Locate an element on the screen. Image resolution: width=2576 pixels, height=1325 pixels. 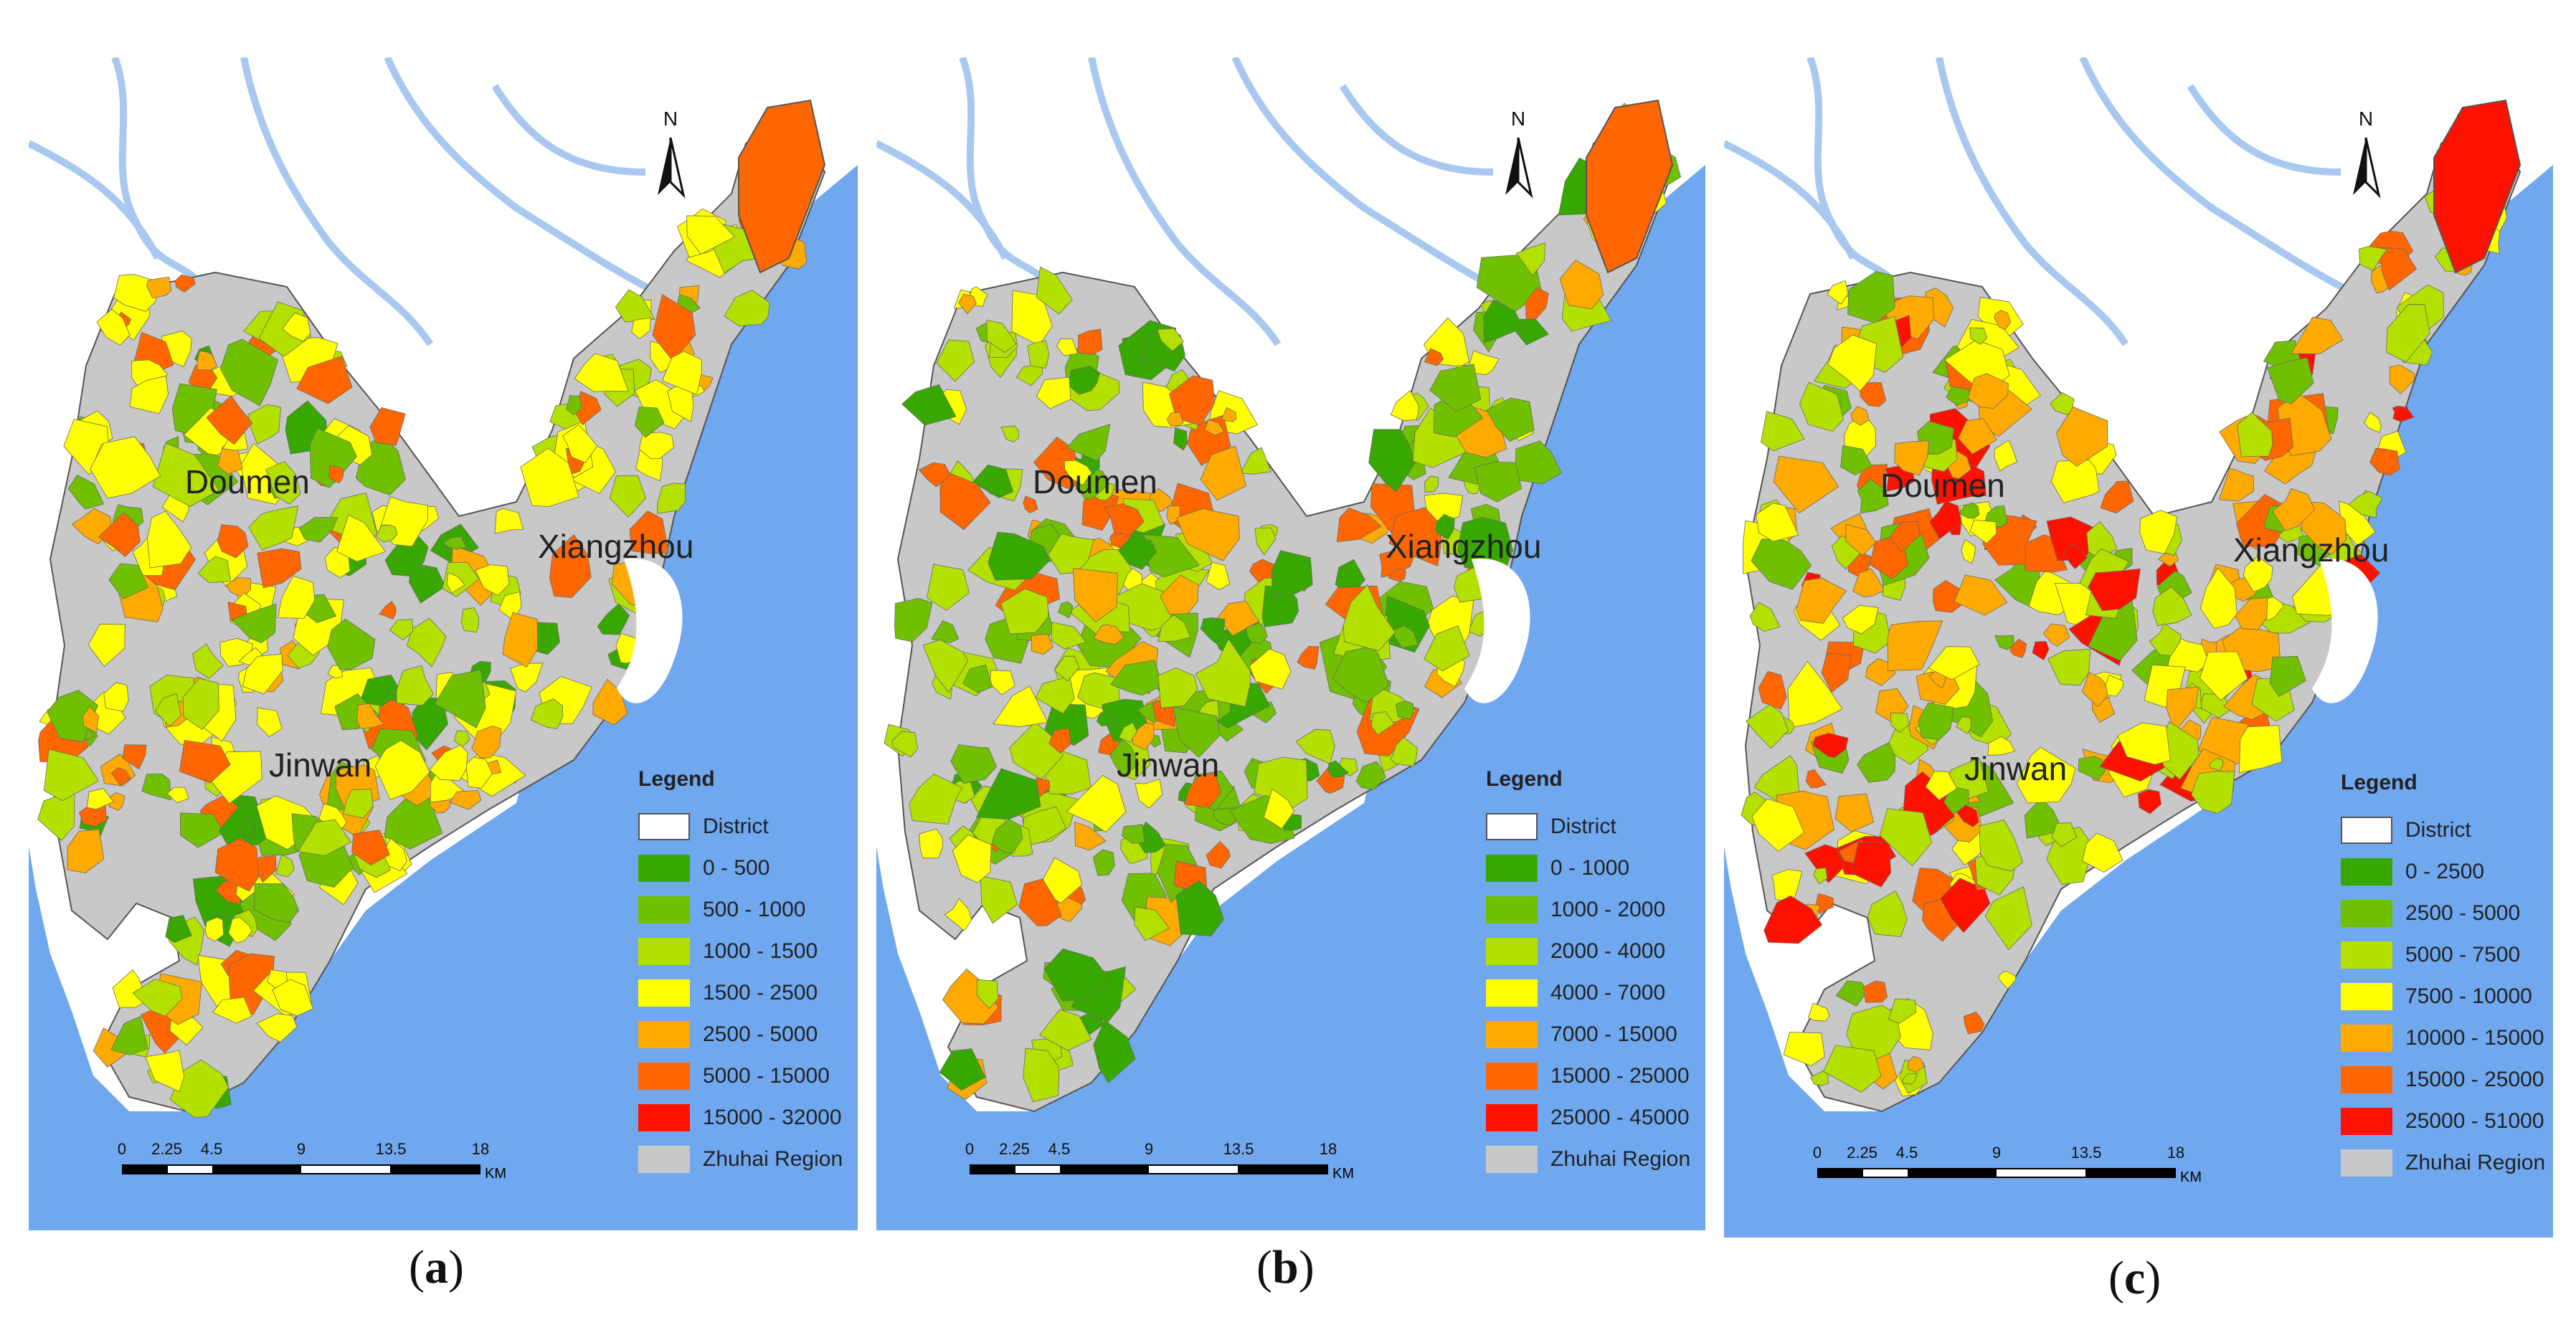
district-label-xiangzhou: Xiangzhou is located at coordinates (1464, 546).